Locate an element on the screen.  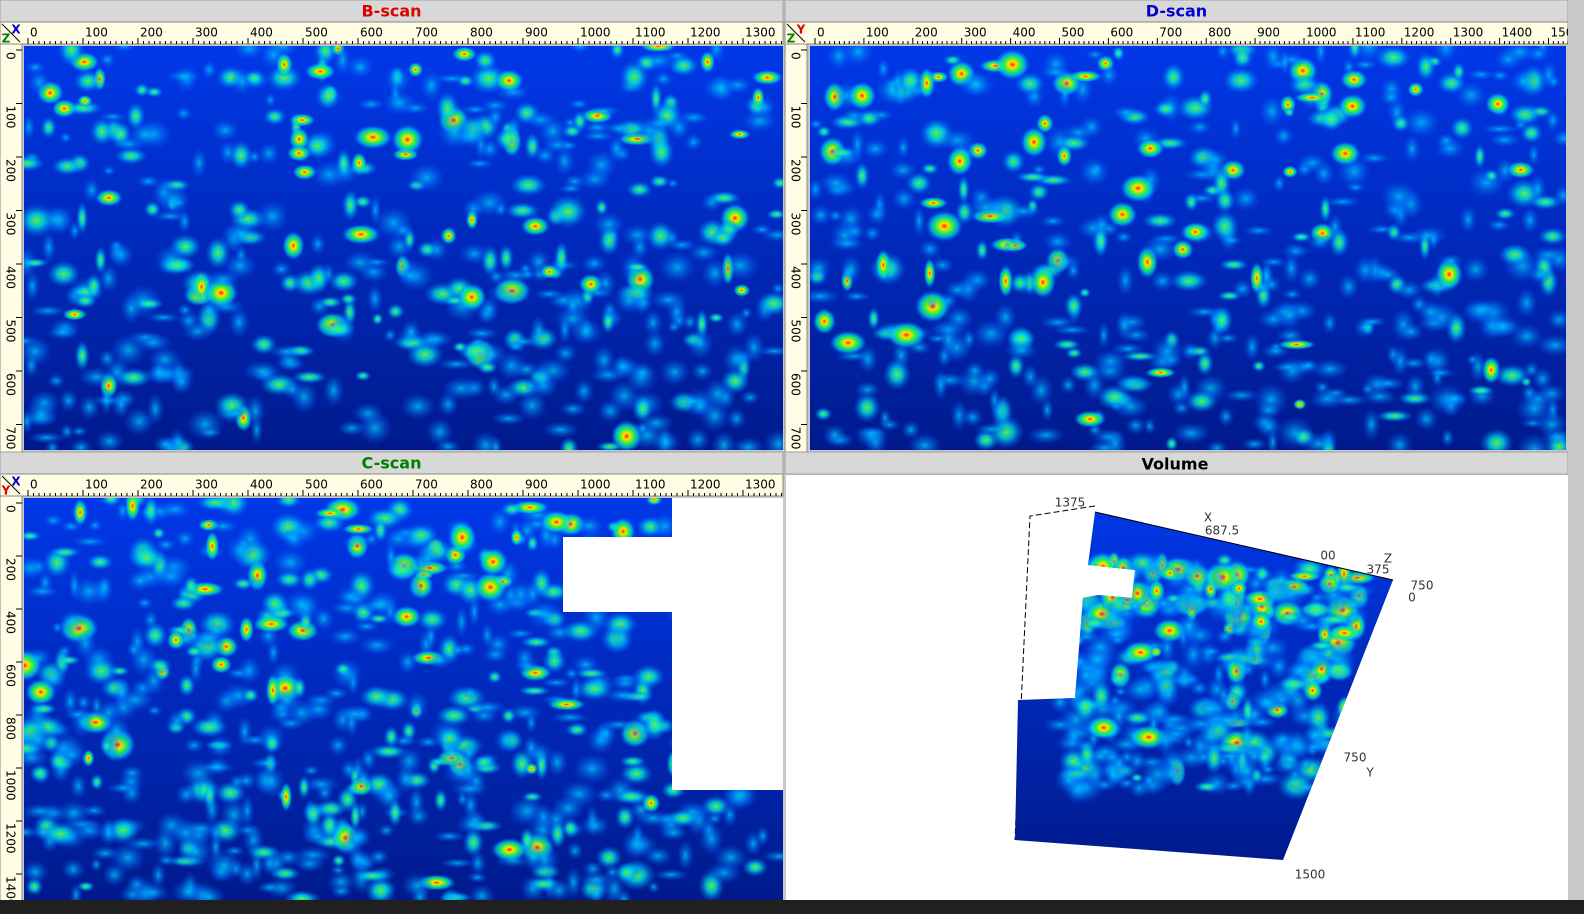
empty-region is located at coordinates (618, 574).